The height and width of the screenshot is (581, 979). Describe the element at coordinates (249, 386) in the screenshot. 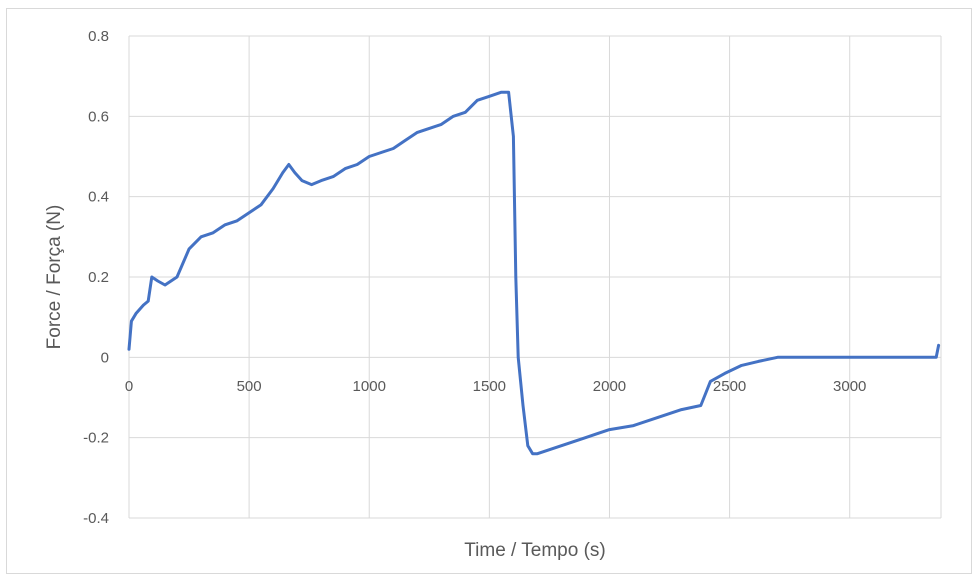

I see `x-tick-label: 500` at that location.